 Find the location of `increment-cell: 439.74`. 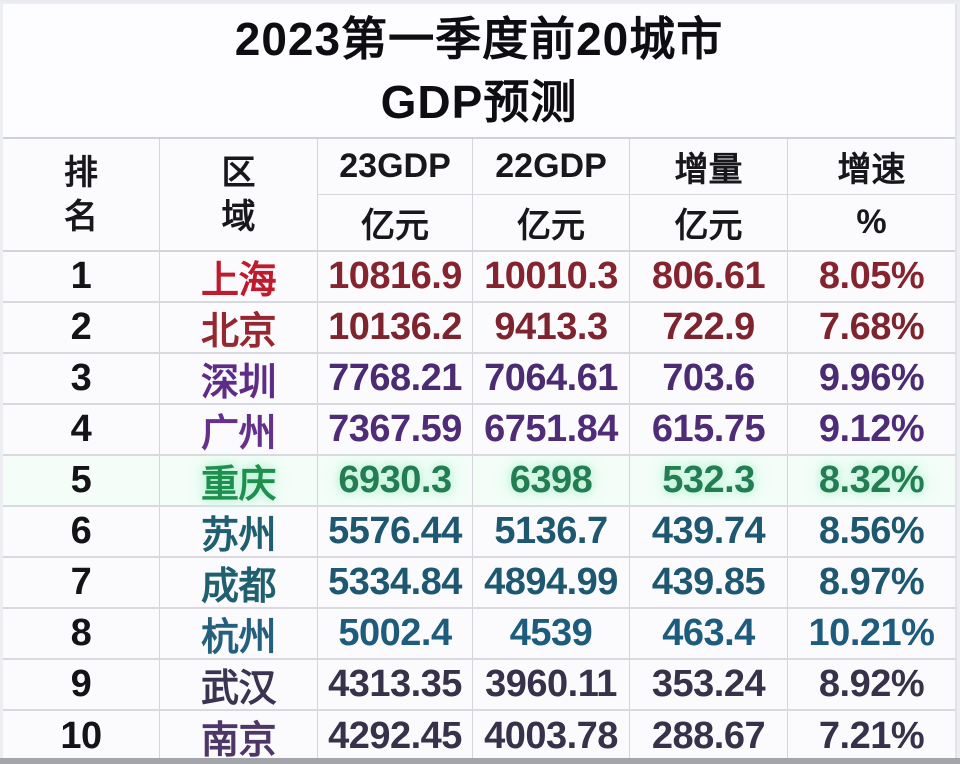

increment-cell: 439.74 is located at coordinates (709, 531).